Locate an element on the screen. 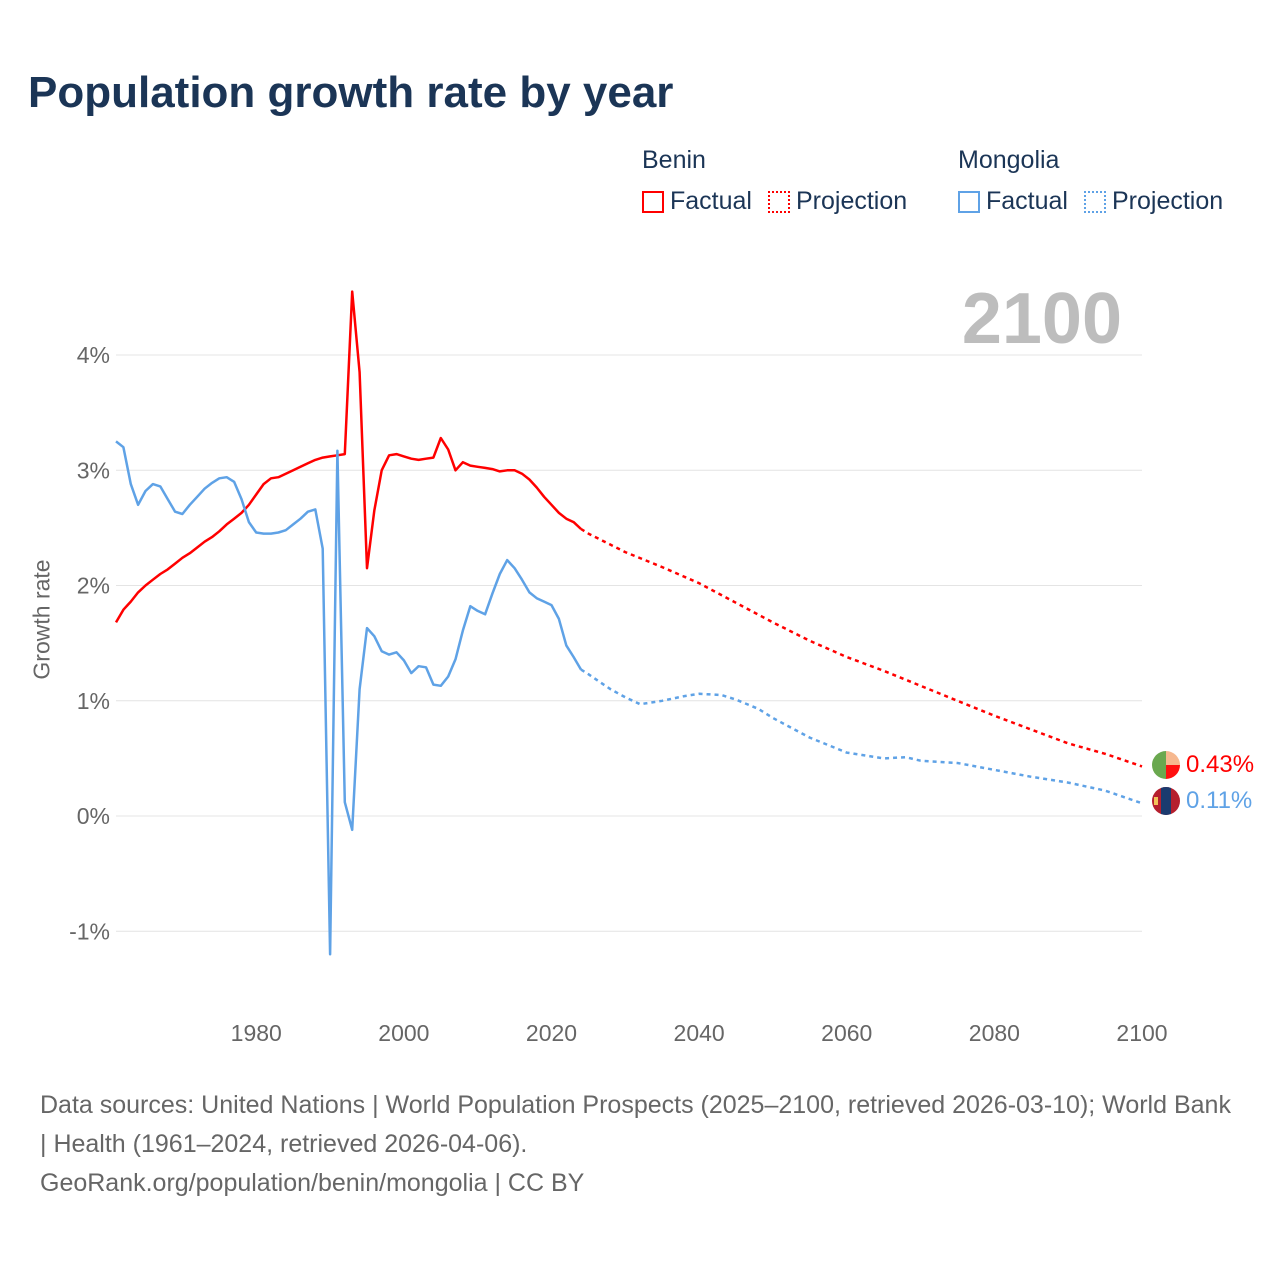 This screenshot has height=1280, width=1280. legend-benin-factual: Factual is located at coordinates (697, 201).